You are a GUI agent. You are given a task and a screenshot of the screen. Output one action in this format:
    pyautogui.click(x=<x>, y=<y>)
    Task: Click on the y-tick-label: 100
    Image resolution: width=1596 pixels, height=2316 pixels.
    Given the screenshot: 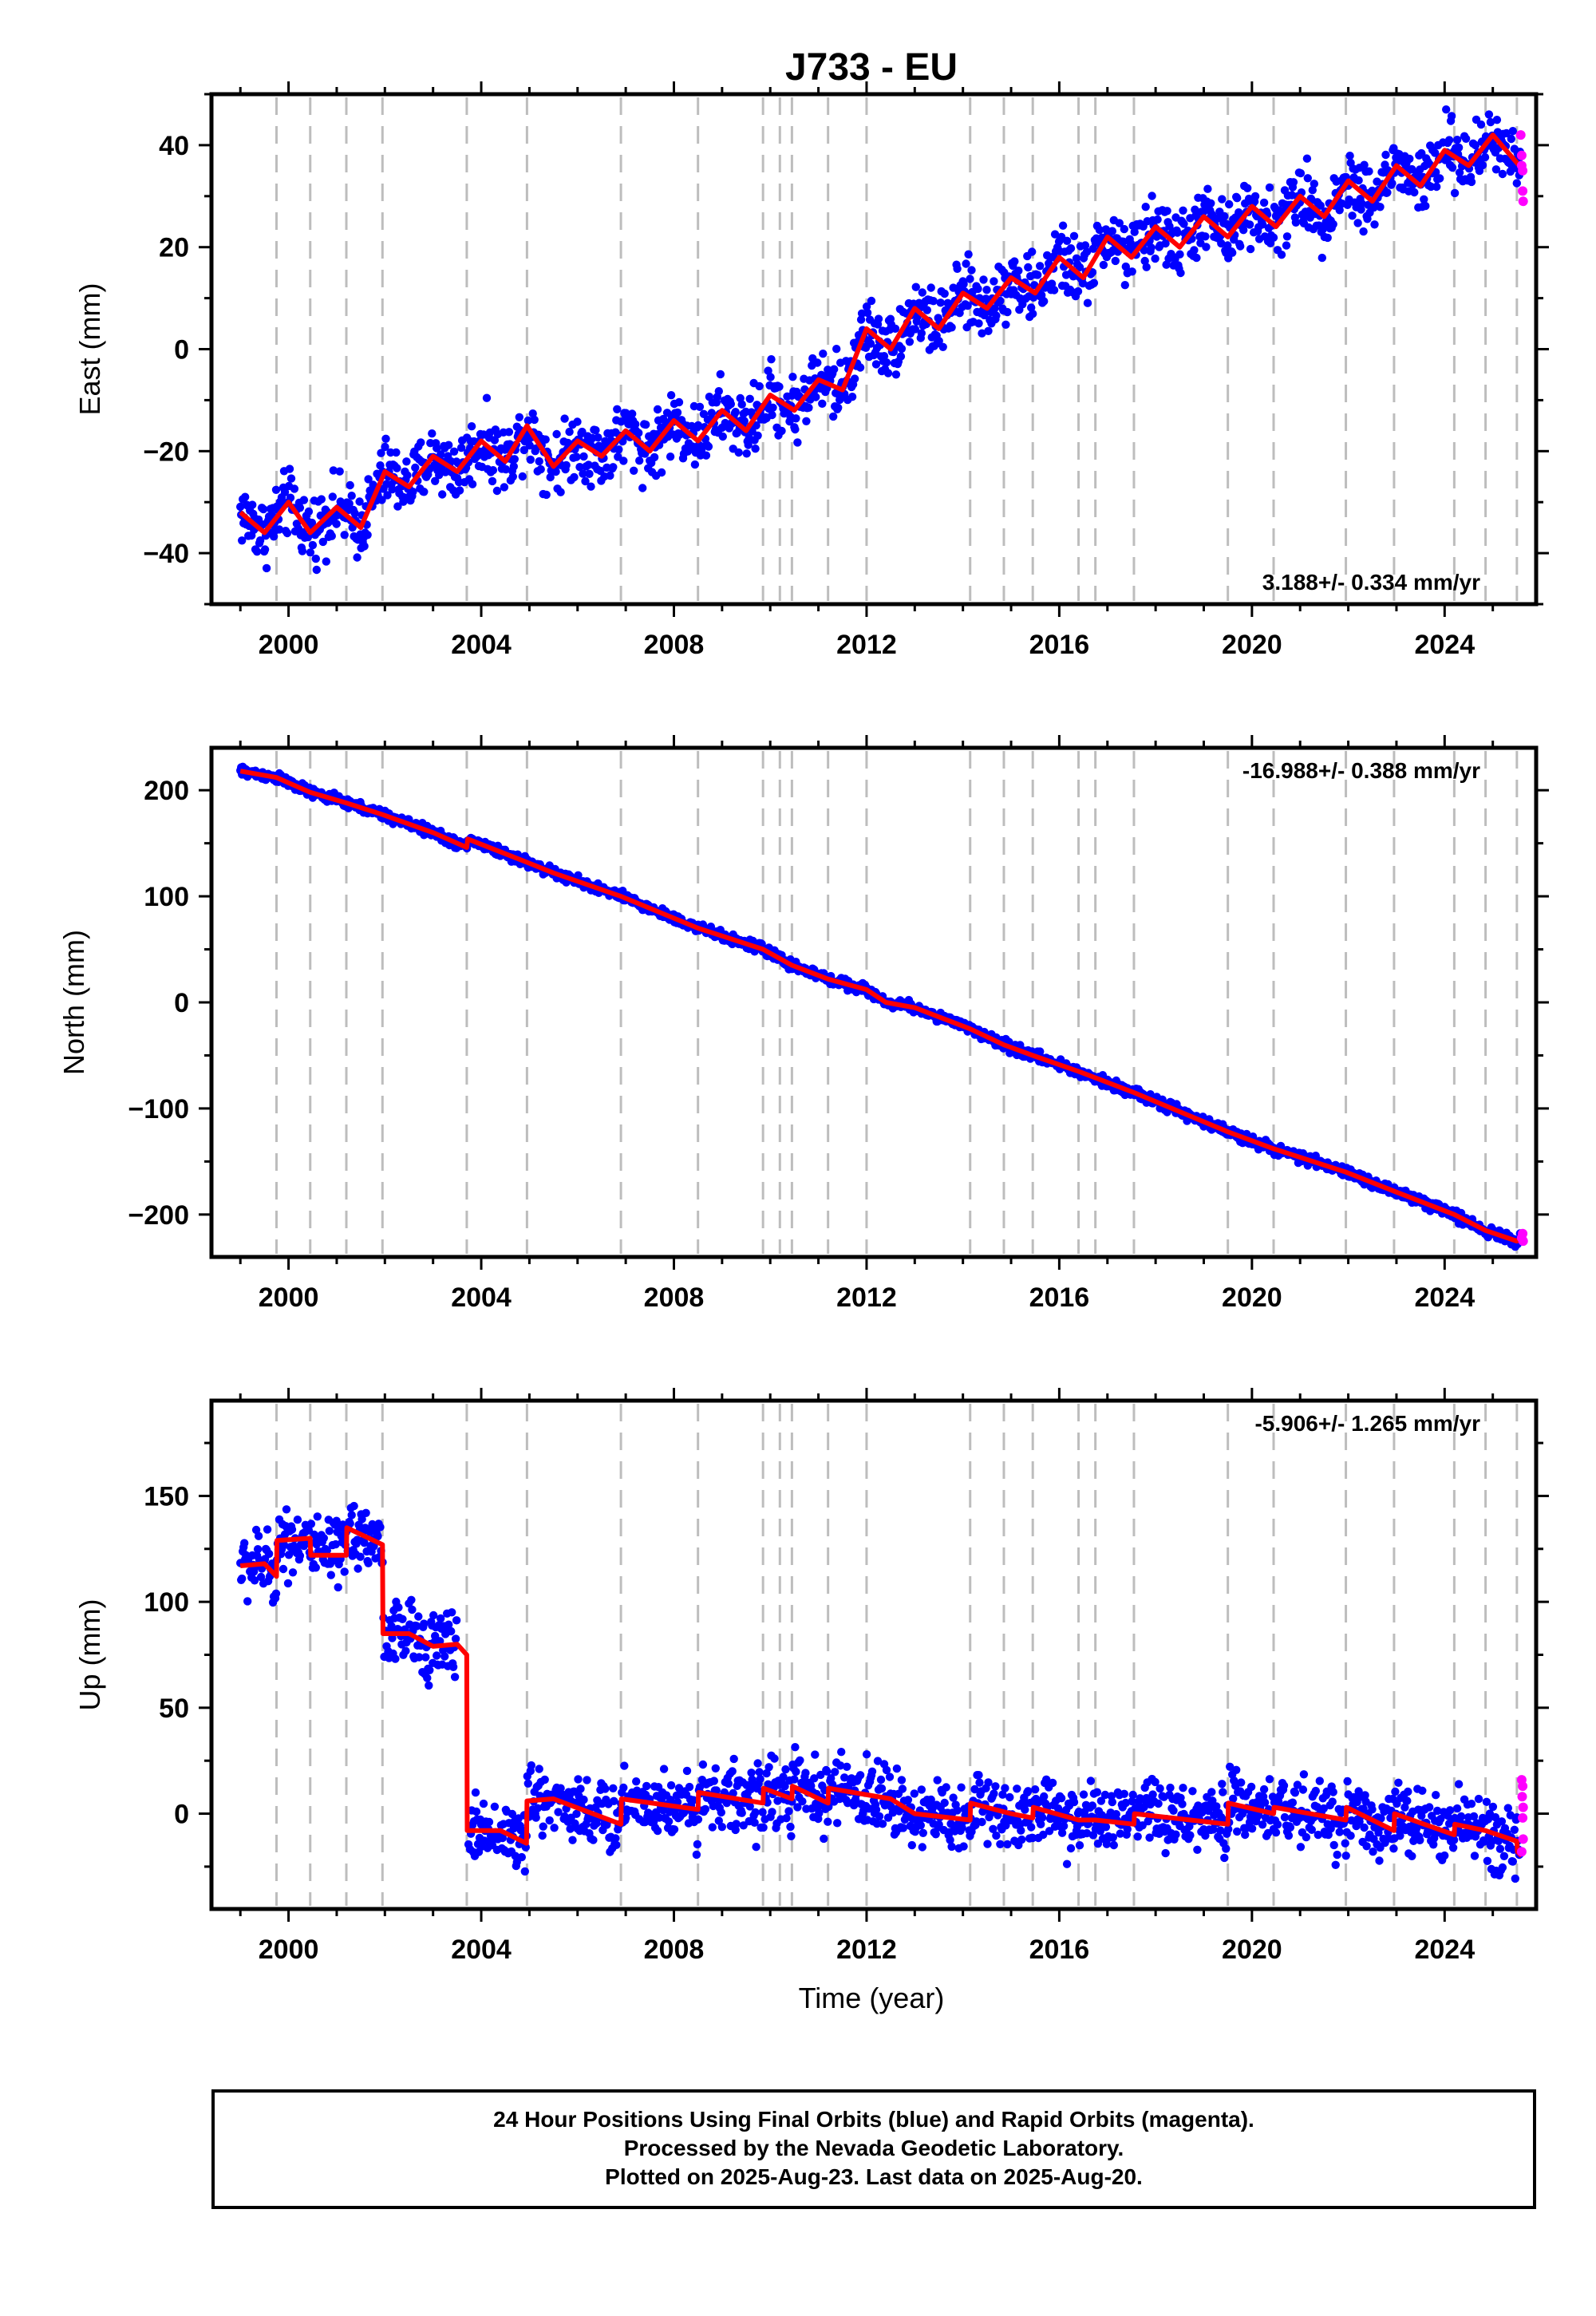 What is the action you would take?
    pyautogui.click(x=166, y=897)
    